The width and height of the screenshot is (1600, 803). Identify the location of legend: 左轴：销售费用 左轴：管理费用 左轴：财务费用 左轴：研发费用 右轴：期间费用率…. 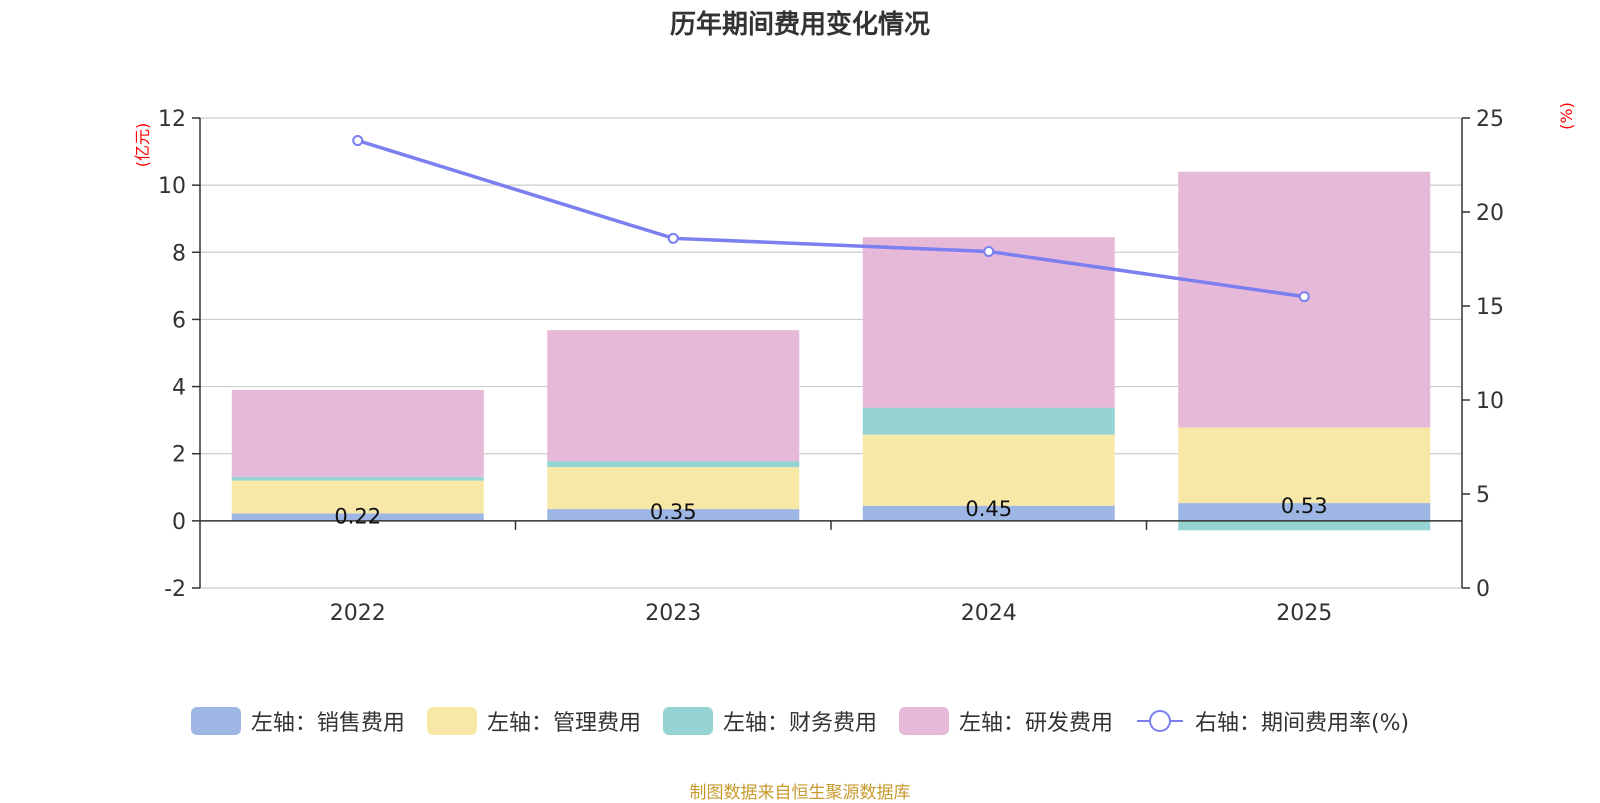
(800, 721).